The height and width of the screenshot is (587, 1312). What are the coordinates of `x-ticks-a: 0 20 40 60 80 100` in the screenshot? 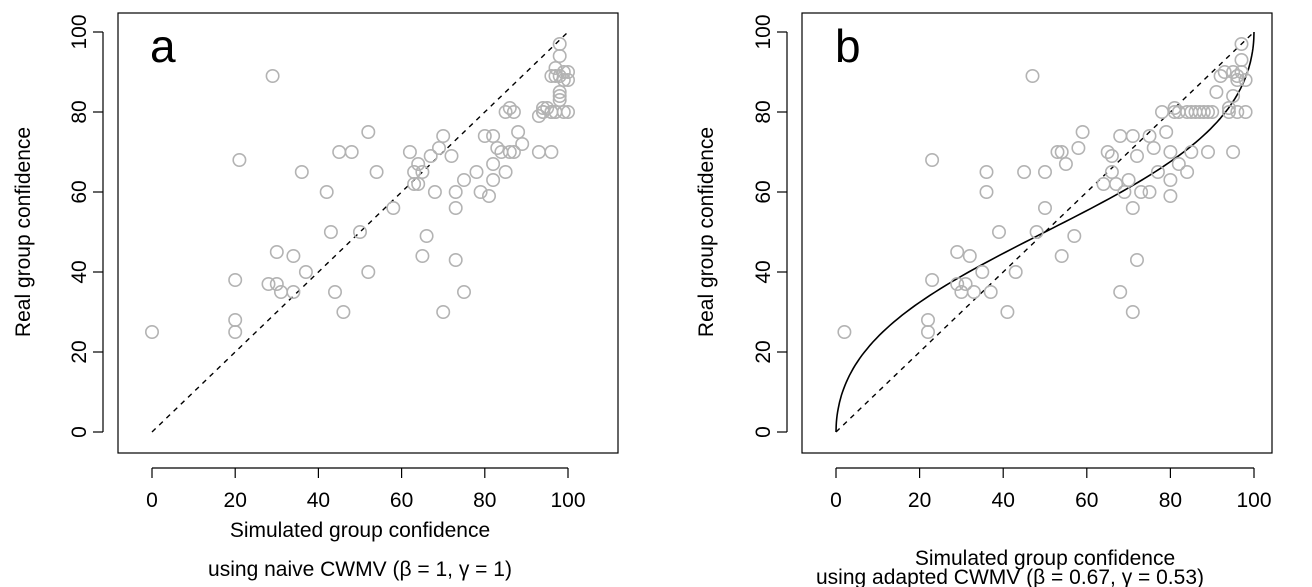 It's located at (366, 490).